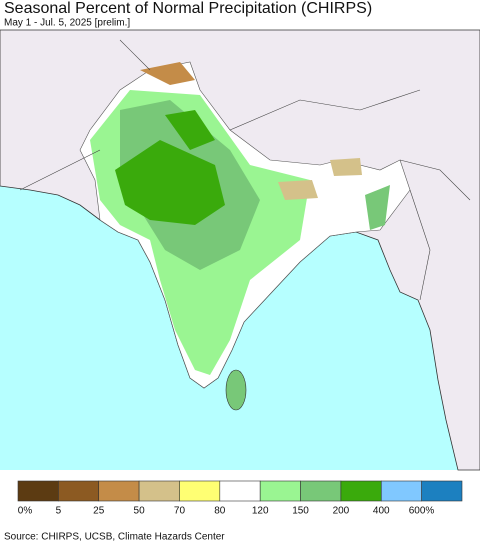 This screenshot has width=480, height=546. Describe the element at coordinates (300, 511) in the screenshot. I see `legend-label: 150` at that location.